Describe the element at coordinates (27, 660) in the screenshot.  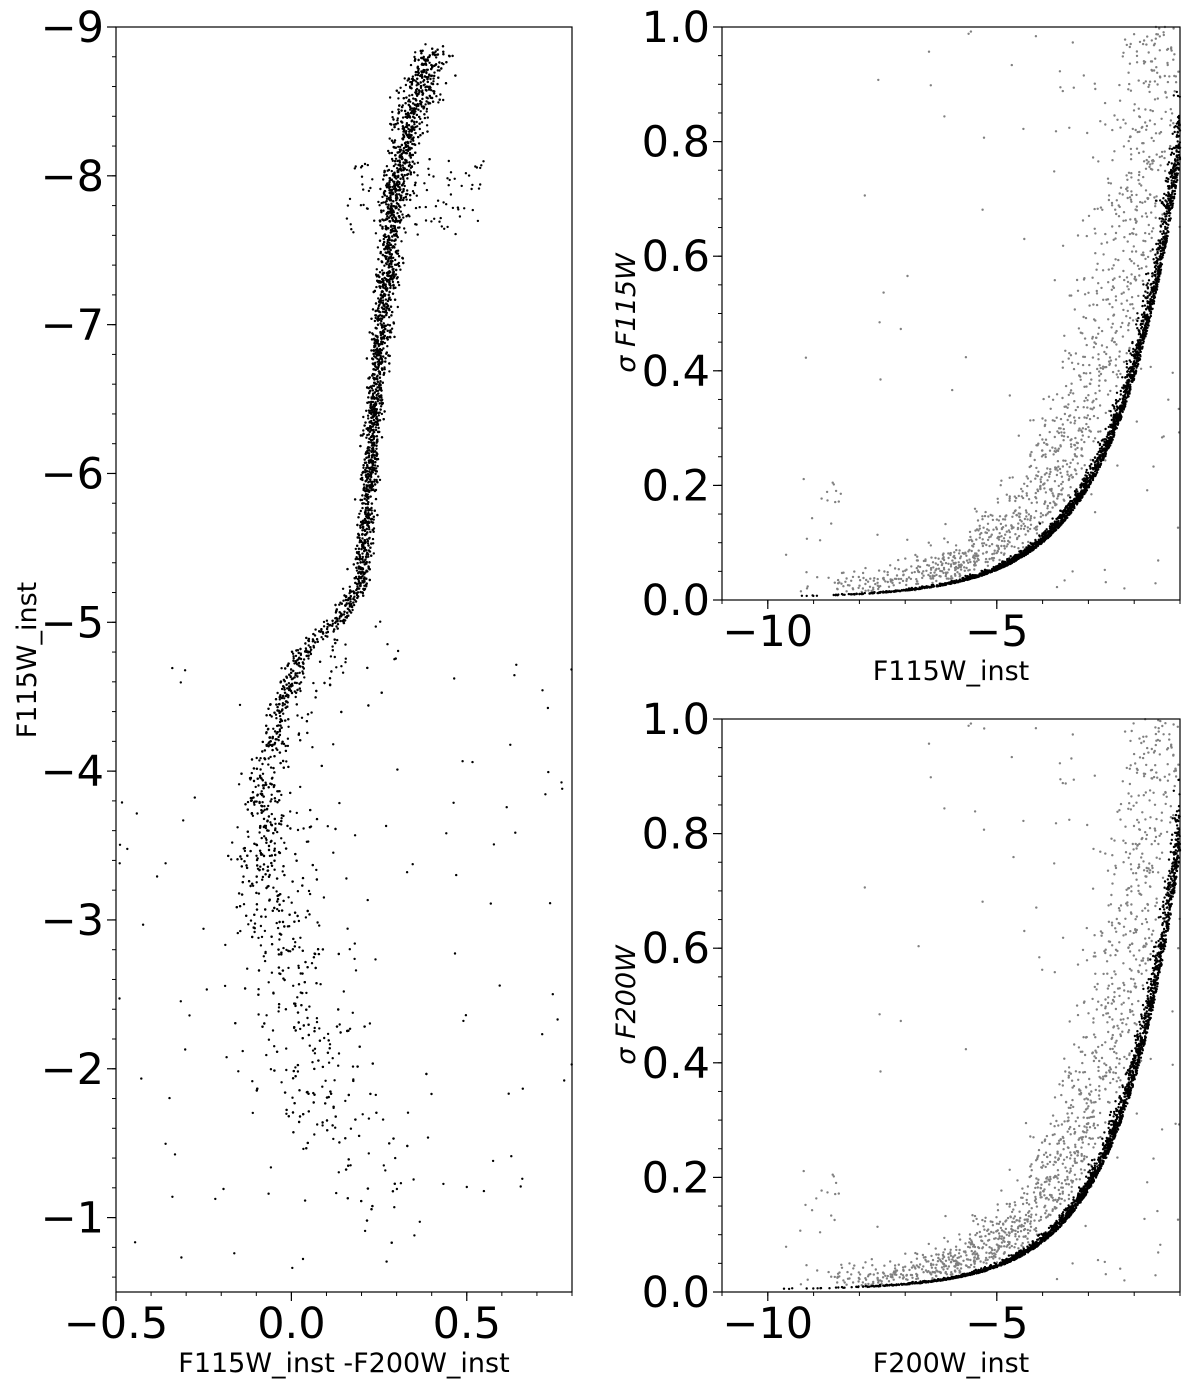
I see `cmd-y-axis-label: F115W_inst` at that location.